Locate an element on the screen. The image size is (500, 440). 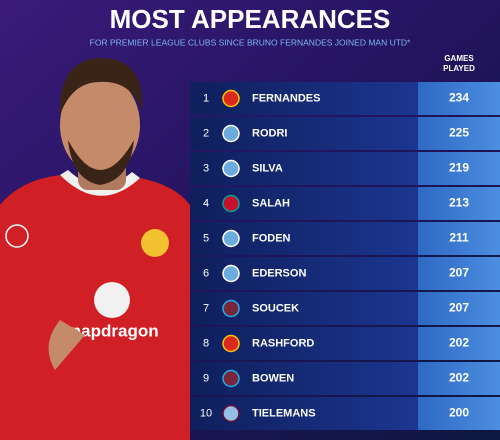
games-played: 200 is located at coordinates (459, 413).